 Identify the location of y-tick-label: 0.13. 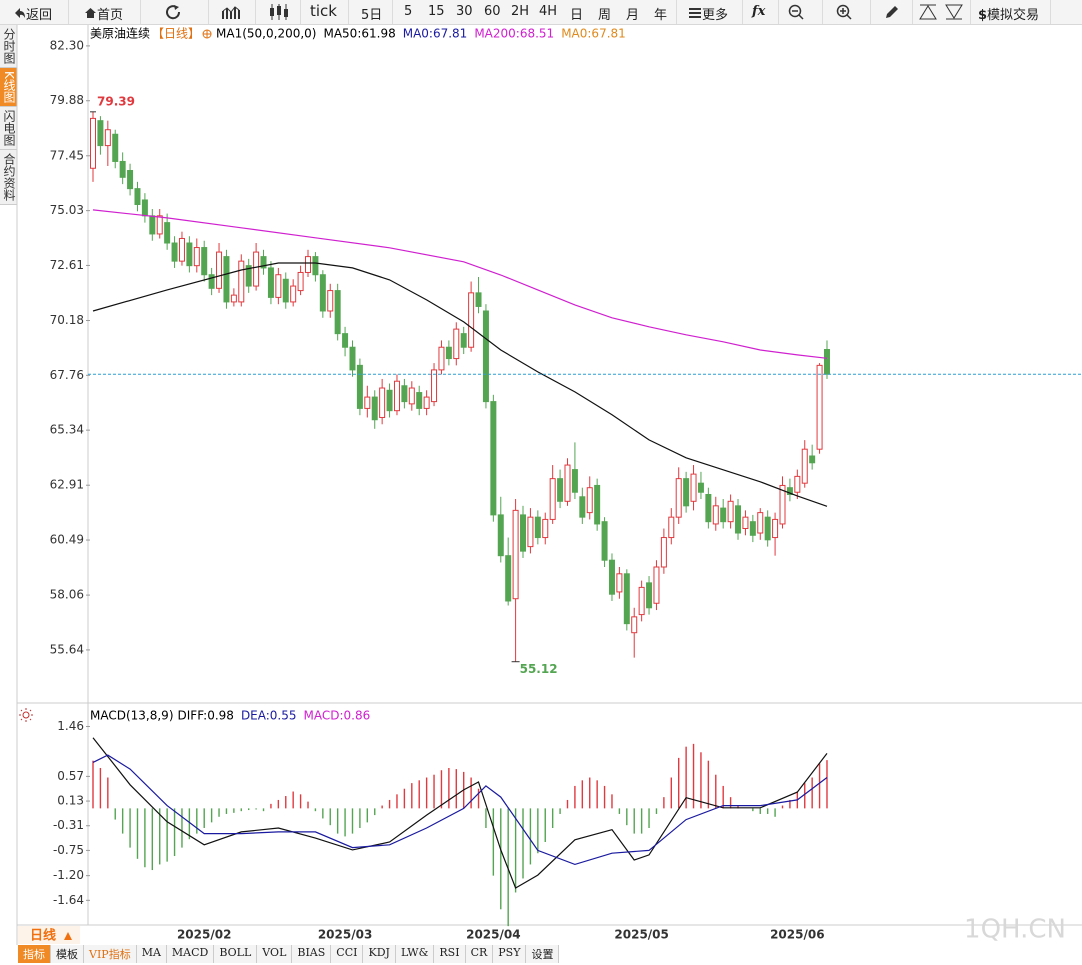
(70, 801).